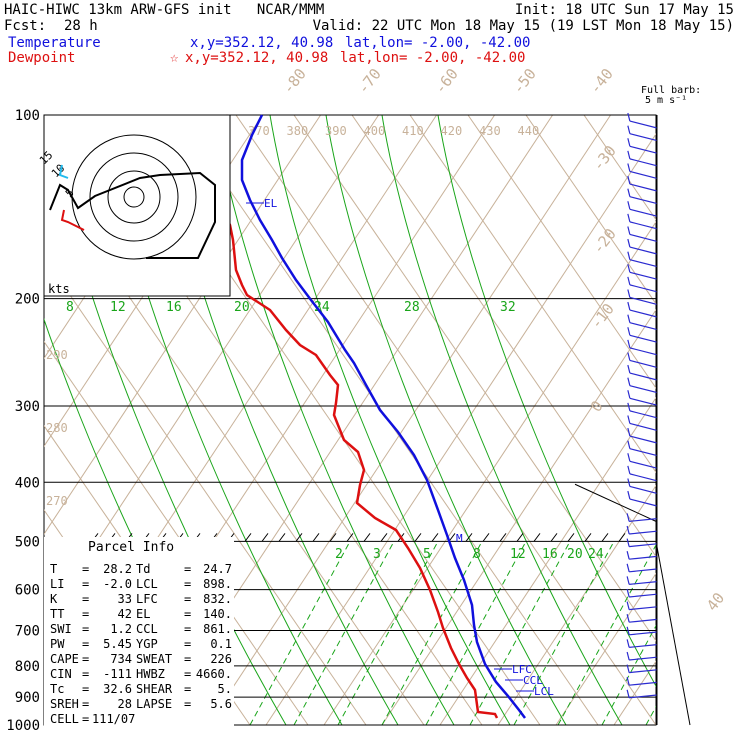 The height and width of the screenshot is (740, 740). What do you see at coordinates (217, 569) in the screenshot?
I see `parcel-info-cell: 24.7` at bounding box center [217, 569].